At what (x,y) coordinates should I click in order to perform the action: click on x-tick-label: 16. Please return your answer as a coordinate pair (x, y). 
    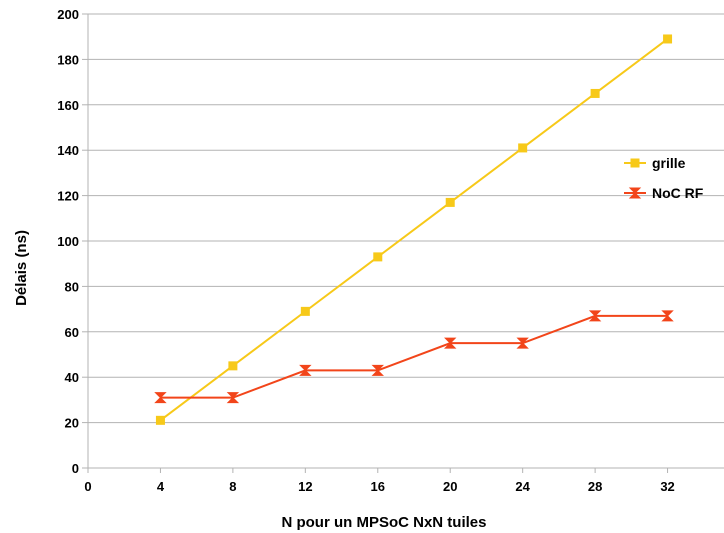
    Looking at the image, I should click on (378, 486).